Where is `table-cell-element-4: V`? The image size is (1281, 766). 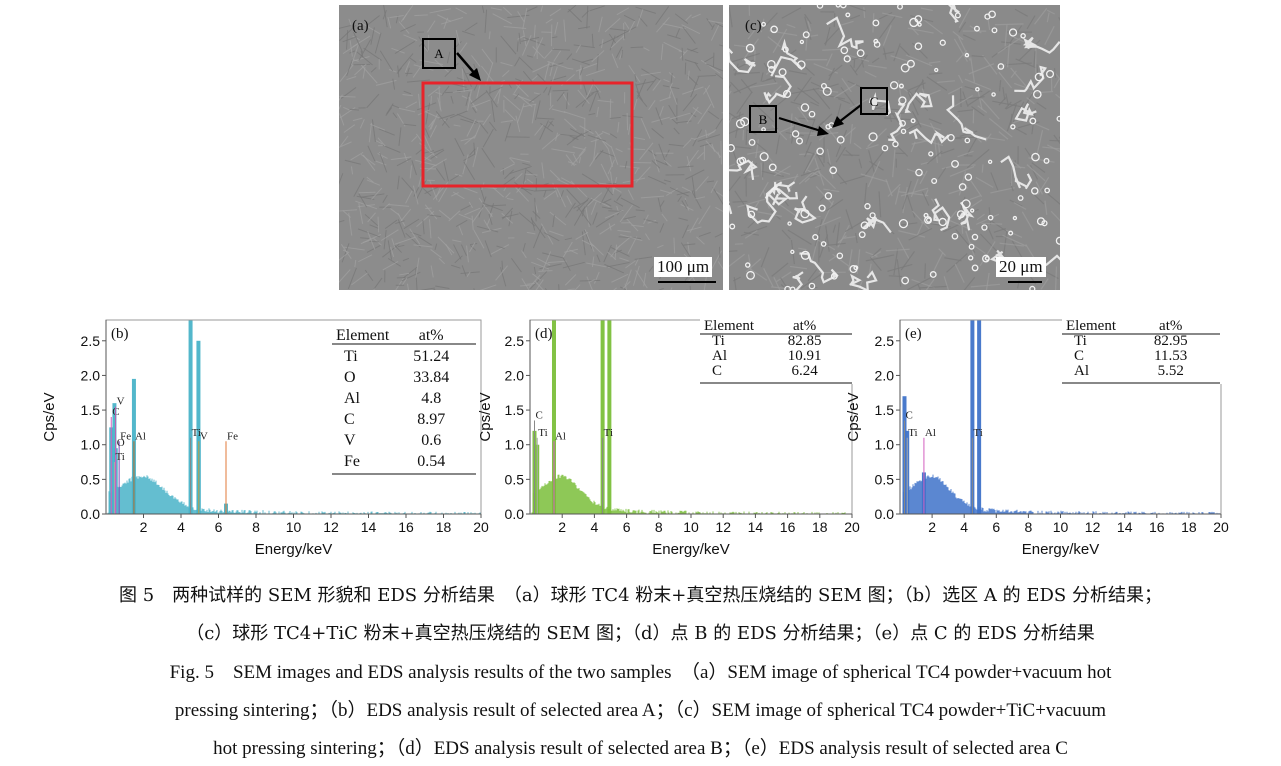
table-cell-element-4: V is located at coordinates (350, 440).